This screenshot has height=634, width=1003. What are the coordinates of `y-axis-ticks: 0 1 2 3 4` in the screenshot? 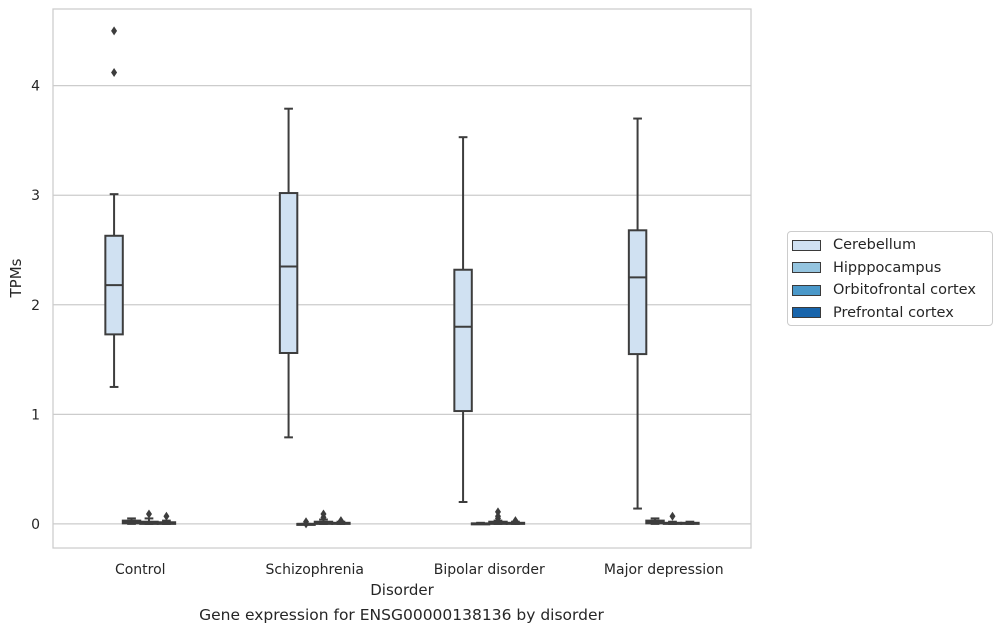 It's located at (35, 306).